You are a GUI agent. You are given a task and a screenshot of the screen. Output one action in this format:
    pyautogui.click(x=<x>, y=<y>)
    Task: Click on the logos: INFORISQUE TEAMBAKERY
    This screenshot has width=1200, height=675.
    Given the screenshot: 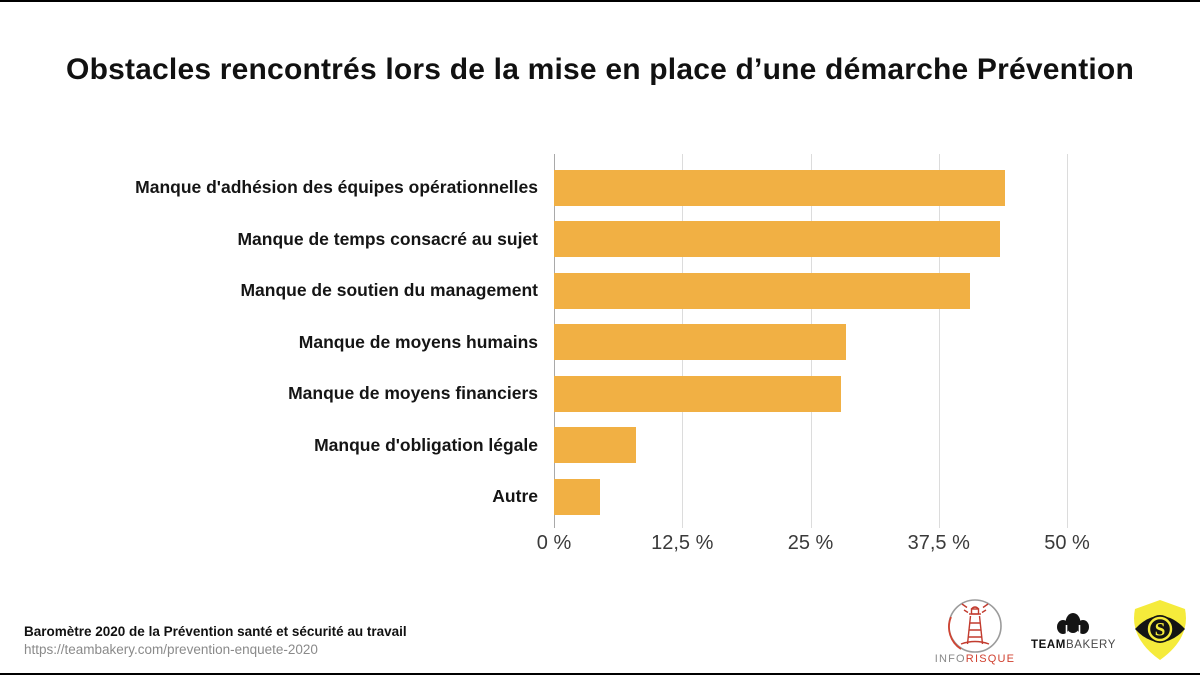 What is the action you would take?
    pyautogui.click(x=1061, y=631)
    